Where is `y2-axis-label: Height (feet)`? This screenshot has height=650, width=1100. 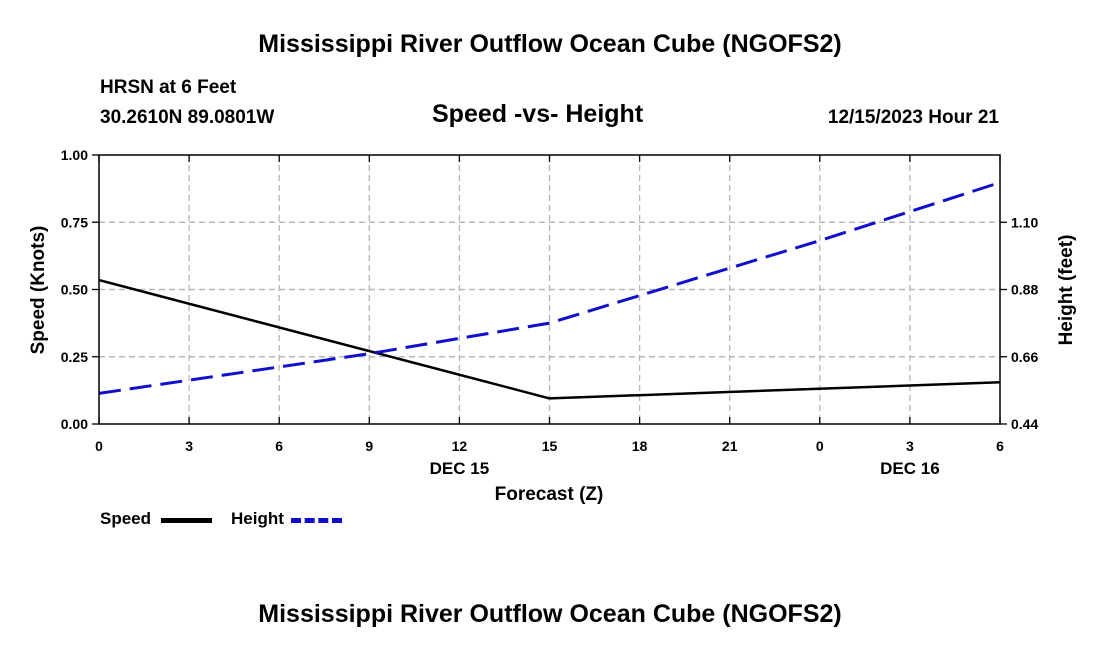
y2-axis-label: Height (feet) is located at coordinates (1066, 290).